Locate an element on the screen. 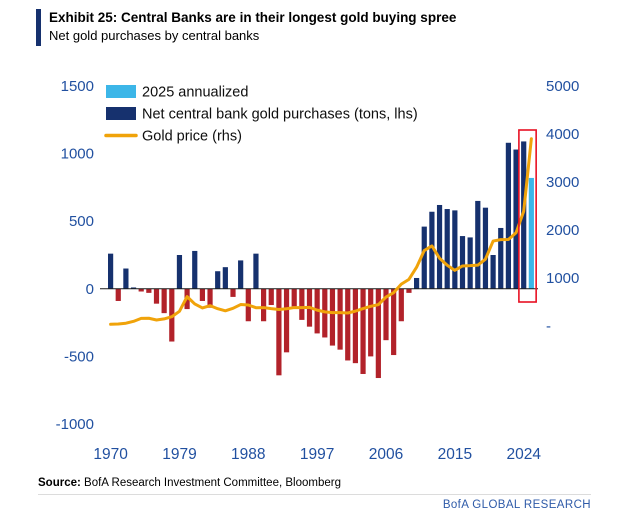 Image resolution: width=617 pixels, height=526 pixels. bar-2022 is located at coordinates (508, 215).